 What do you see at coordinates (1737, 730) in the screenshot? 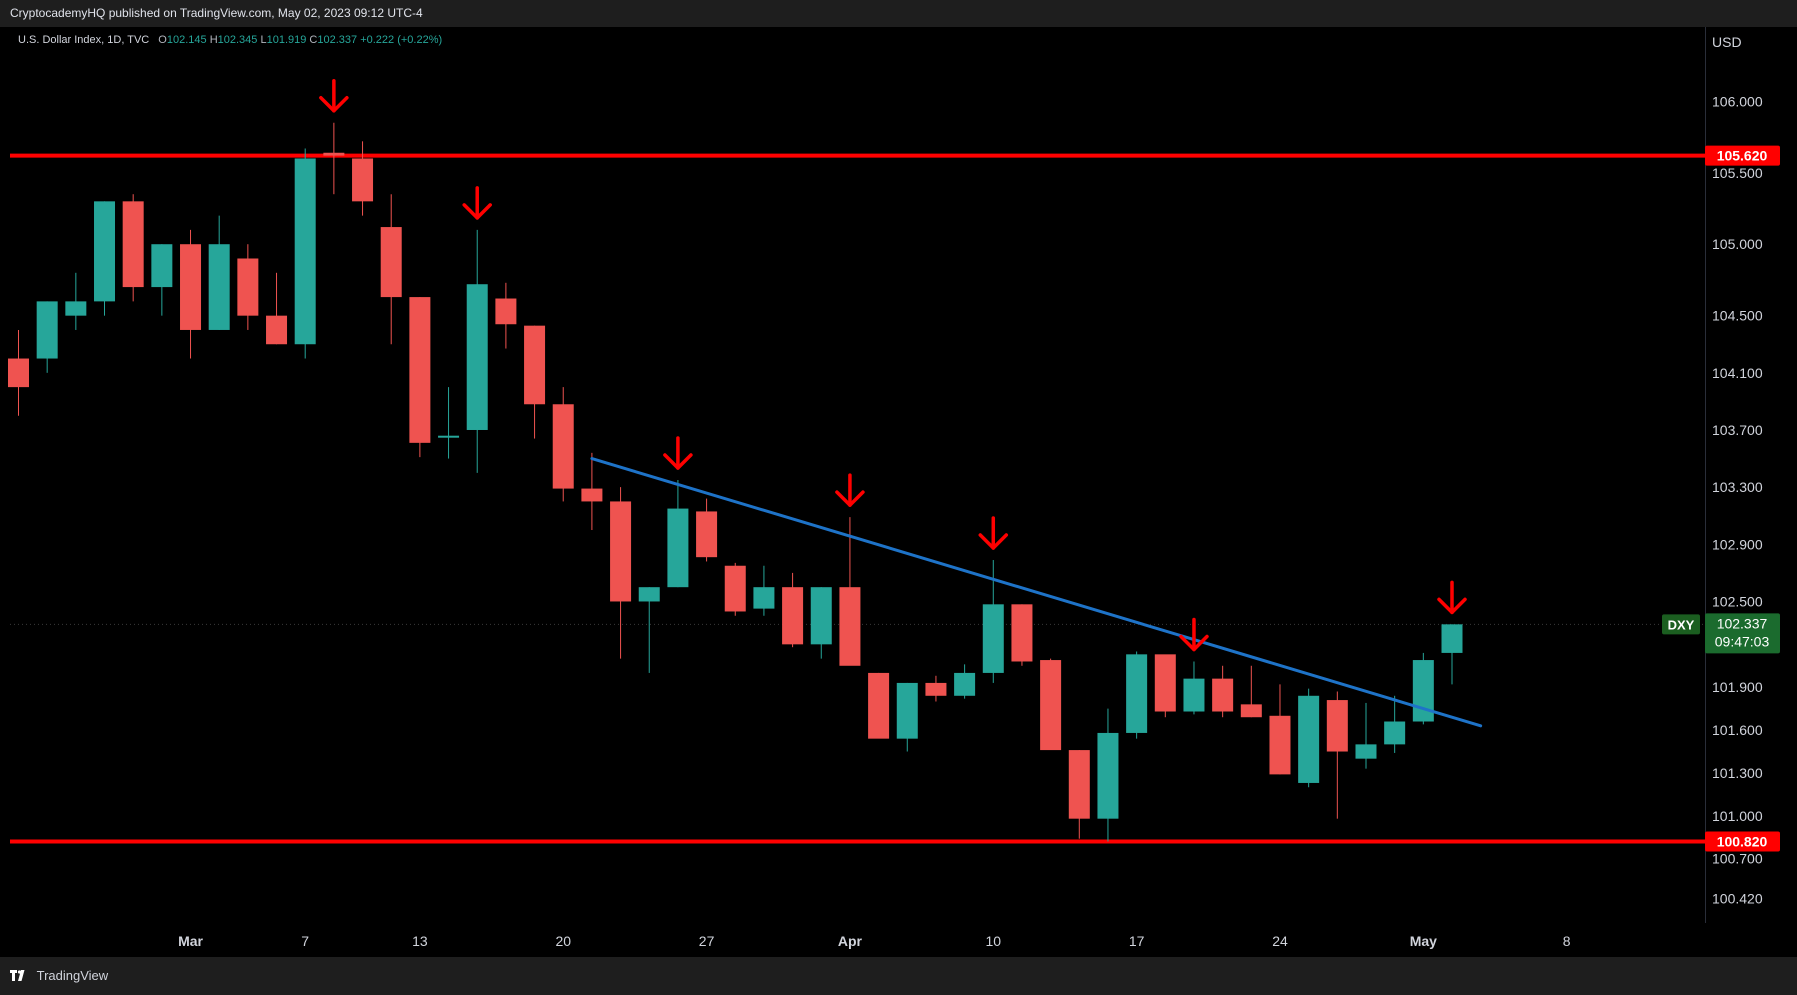
I see `y-tick-label: 101.600` at bounding box center [1737, 730].